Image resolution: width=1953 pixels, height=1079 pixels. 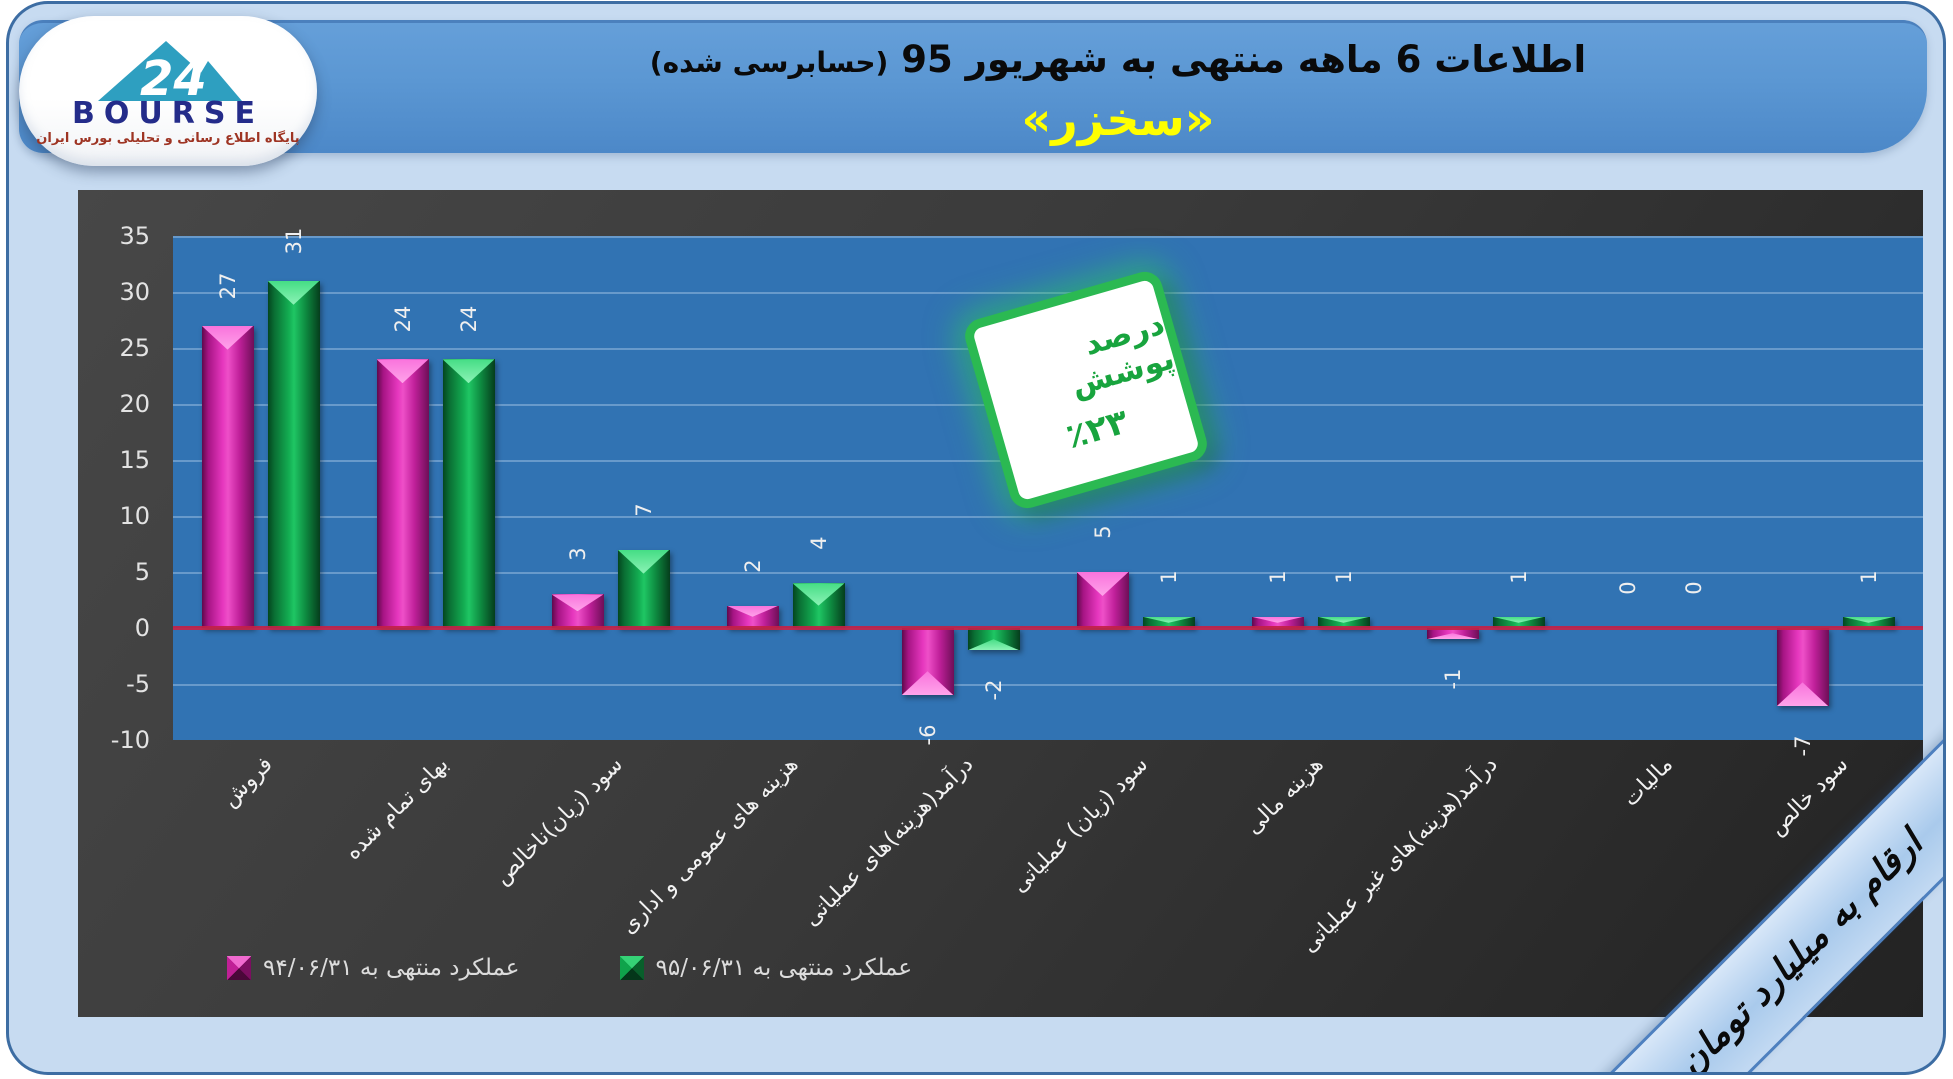 What do you see at coordinates (134, 460) in the screenshot?
I see `y-axis-tick-label: 15` at bounding box center [134, 460].